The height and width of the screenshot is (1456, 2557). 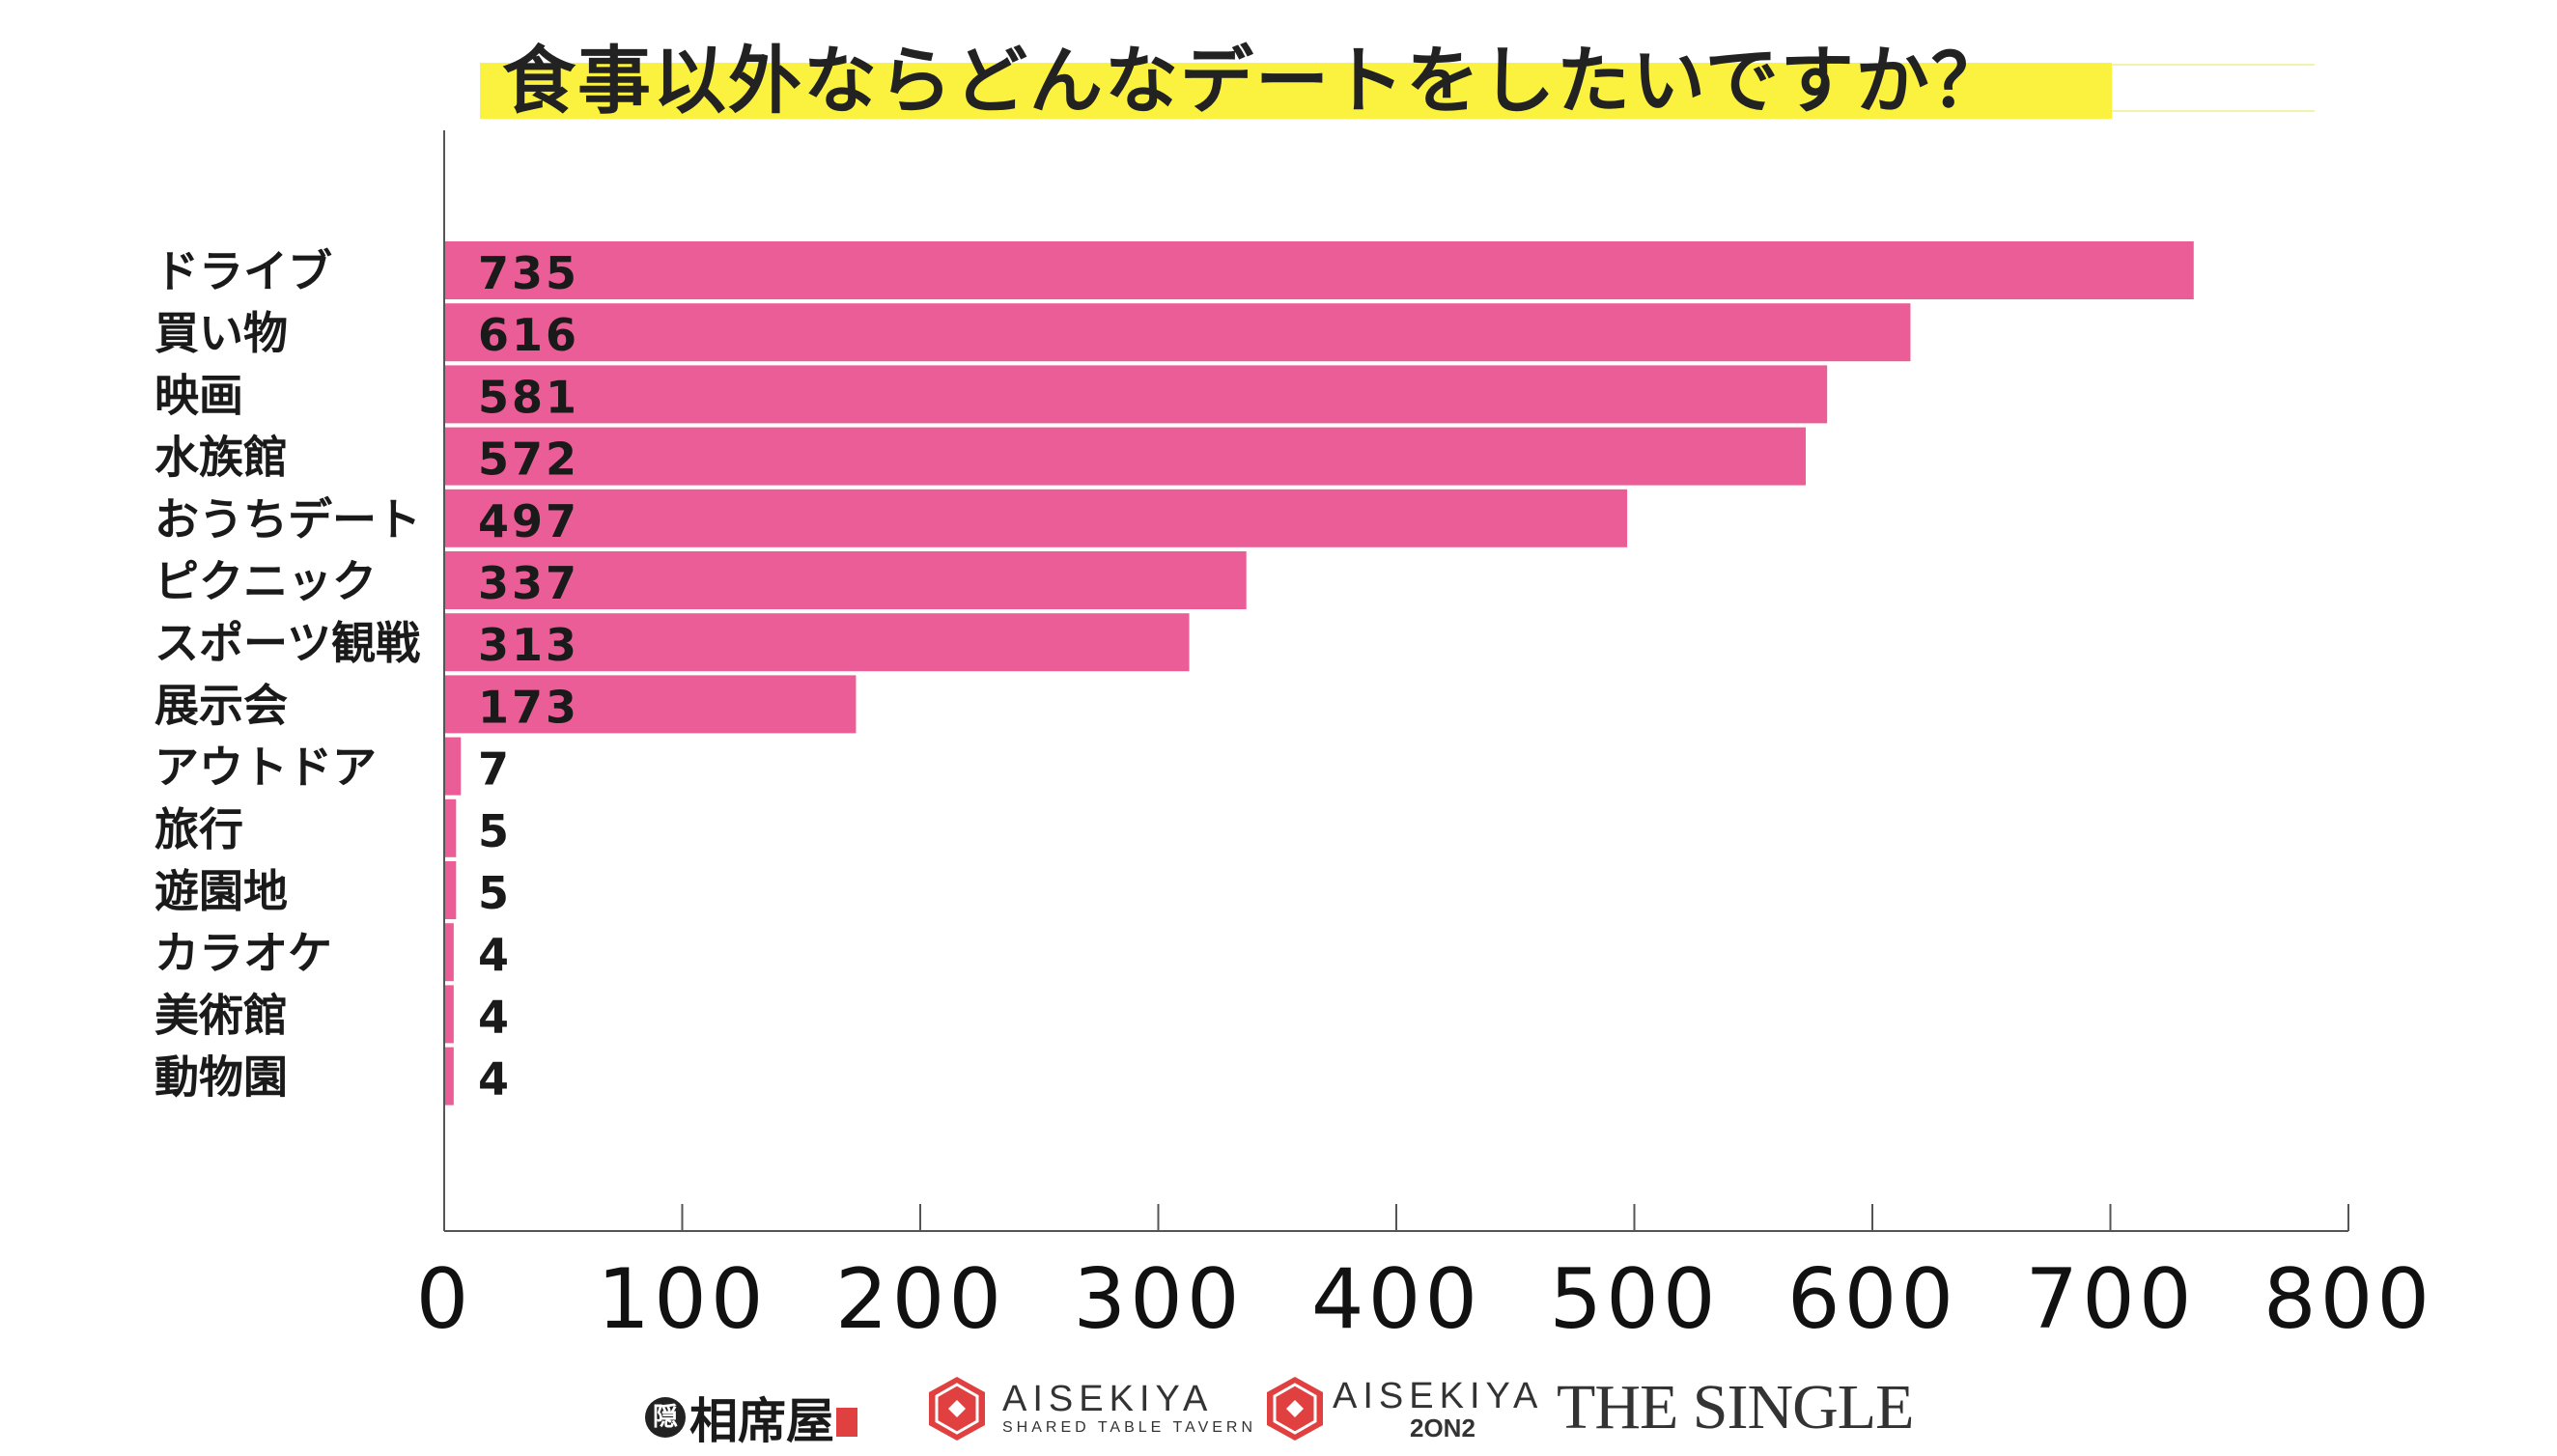 What do you see at coordinates (2110, 1300) in the screenshot?
I see `x-tick-label-7: 700` at bounding box center [2110, 1300].